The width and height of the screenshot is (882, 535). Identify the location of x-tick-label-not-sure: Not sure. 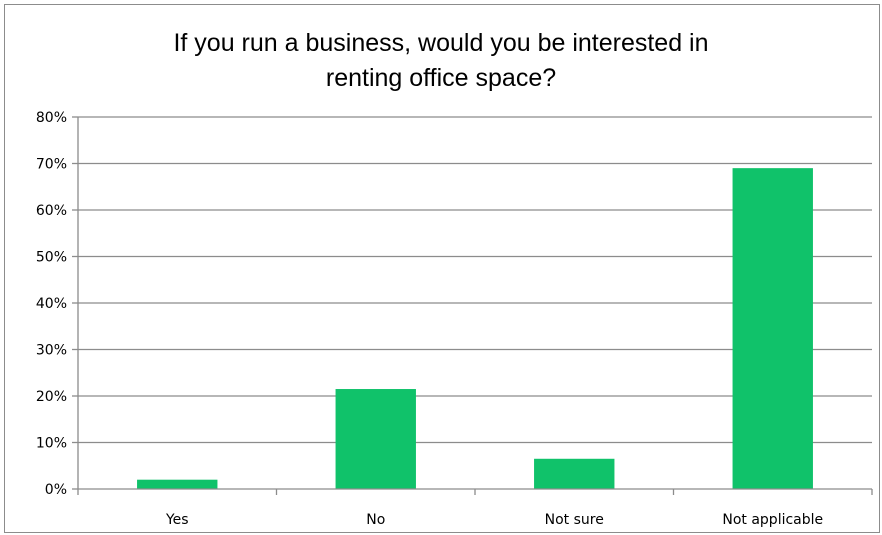
(574, 520).